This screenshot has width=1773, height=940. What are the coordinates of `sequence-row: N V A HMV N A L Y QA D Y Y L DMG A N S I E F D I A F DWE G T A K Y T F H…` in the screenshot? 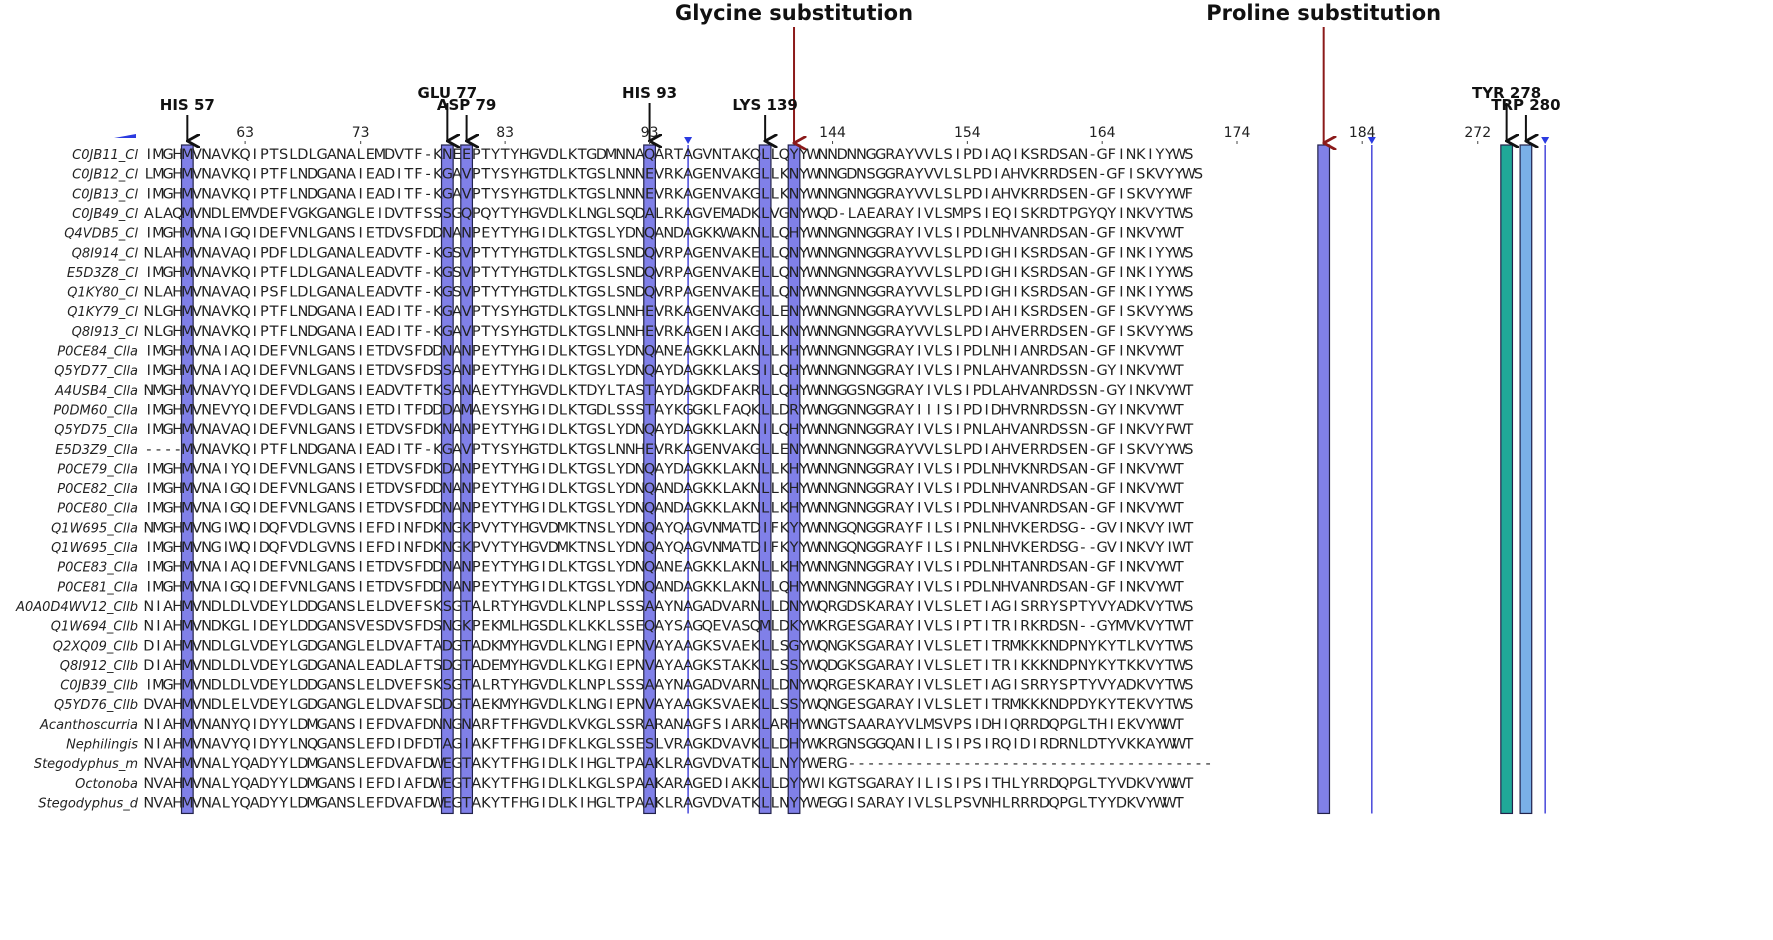 It's located at (668, 784).